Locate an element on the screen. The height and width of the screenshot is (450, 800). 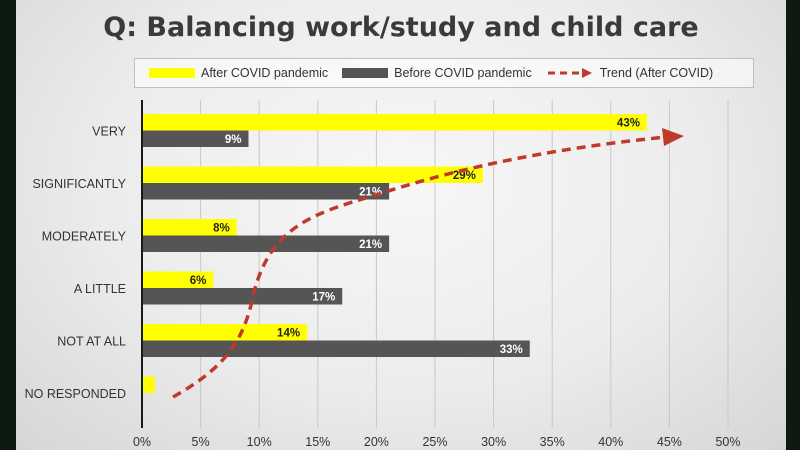
category-label: SIGNIFICANTLY is located at coordinates (79, 184).